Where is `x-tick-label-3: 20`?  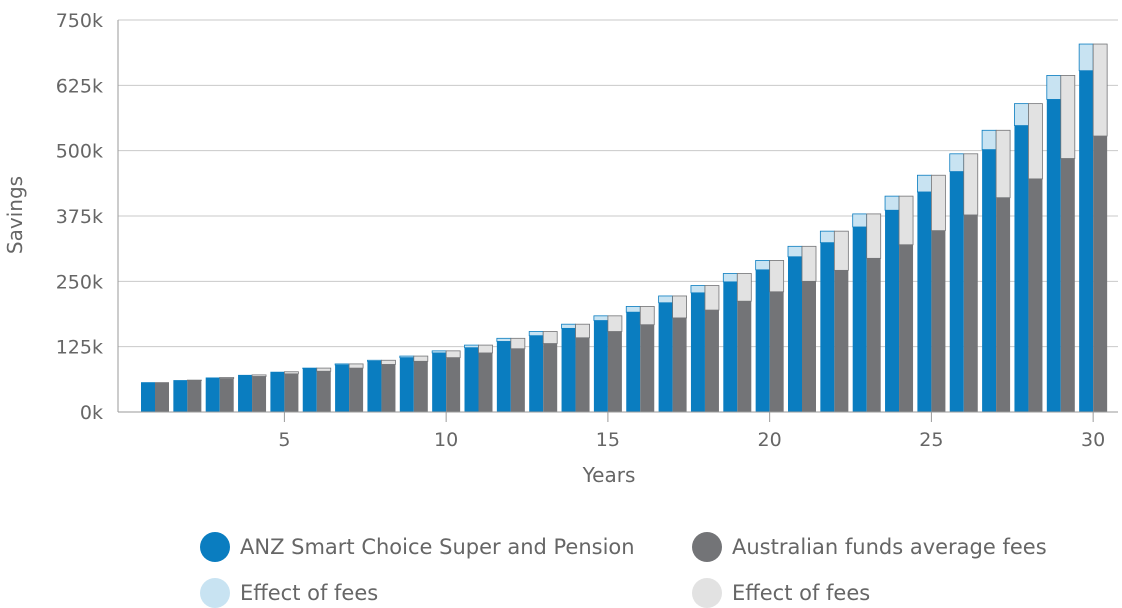
x-tick-label-3: 20 is located at coordinates (770, 440).